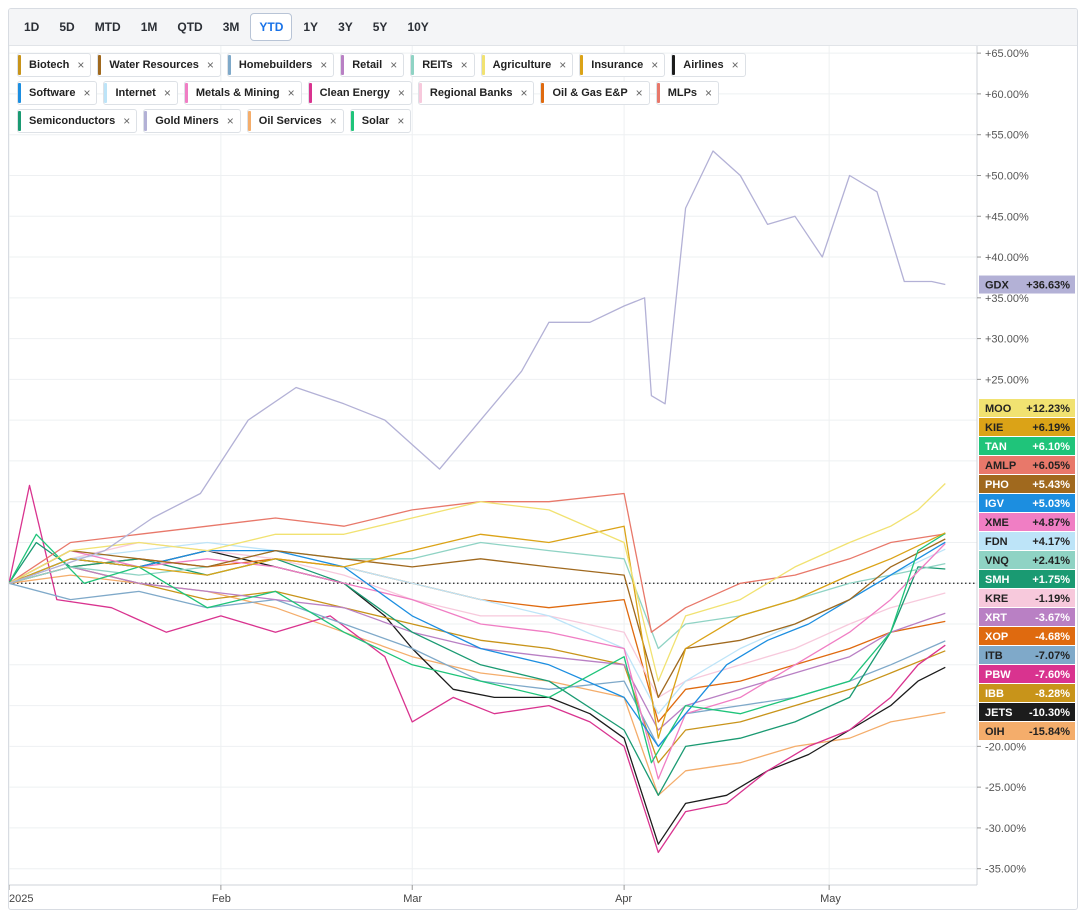 This screenshot has height=910, width=1083. Describe the element at coordinates (1048, 286) in the screenshot. I see `badge-value: +36.63%` at that location.